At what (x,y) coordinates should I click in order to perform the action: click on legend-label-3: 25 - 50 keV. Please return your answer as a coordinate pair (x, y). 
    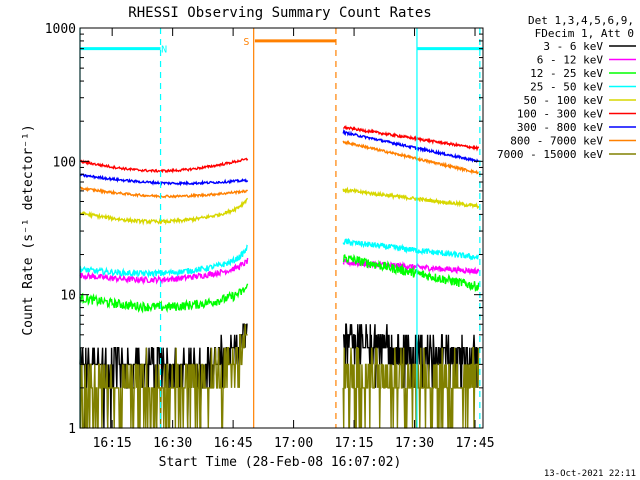
    Looking at the image, I should click on (566, 87).